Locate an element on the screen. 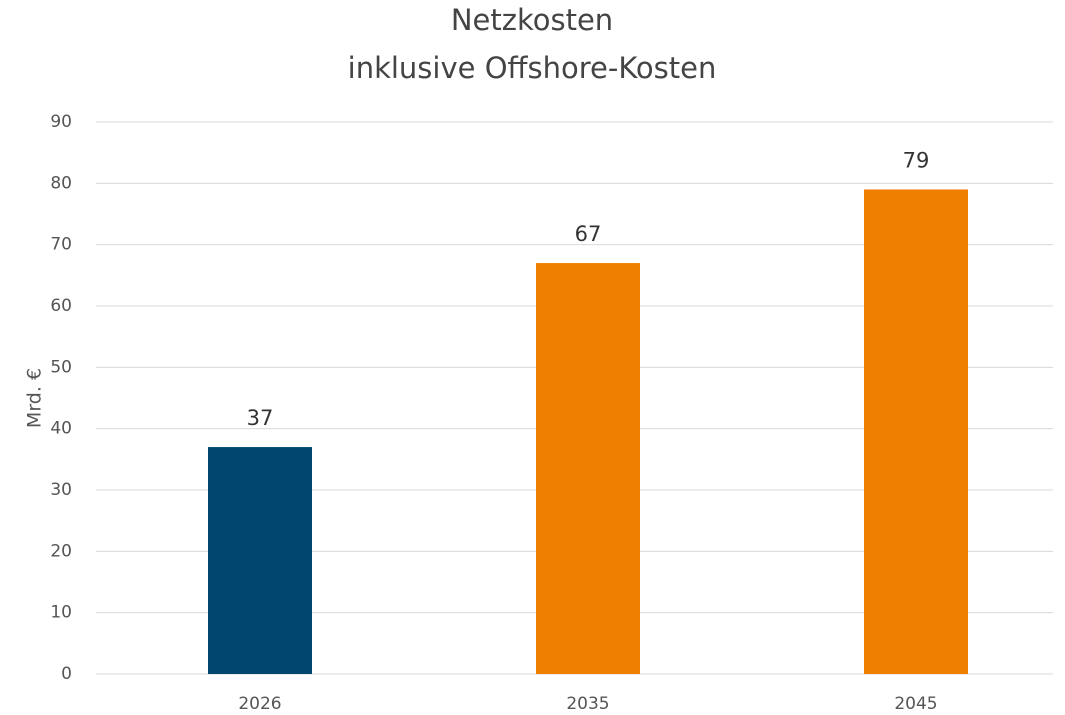  chart-subtitle: inklusive Offshore-Kosten is located at coordinates (532, 68).